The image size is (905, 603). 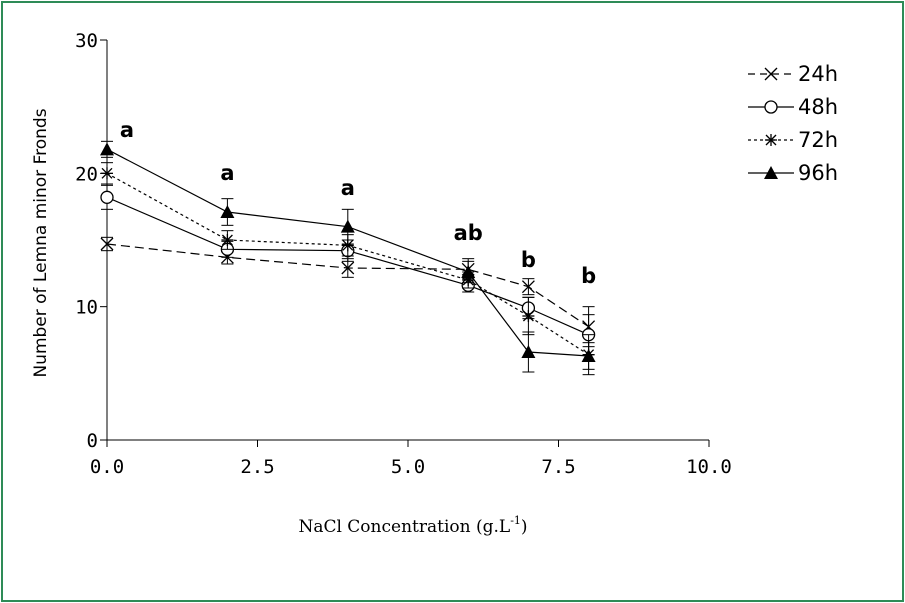 I want to click on legend-label: 72h, so click(x=818, y=140).